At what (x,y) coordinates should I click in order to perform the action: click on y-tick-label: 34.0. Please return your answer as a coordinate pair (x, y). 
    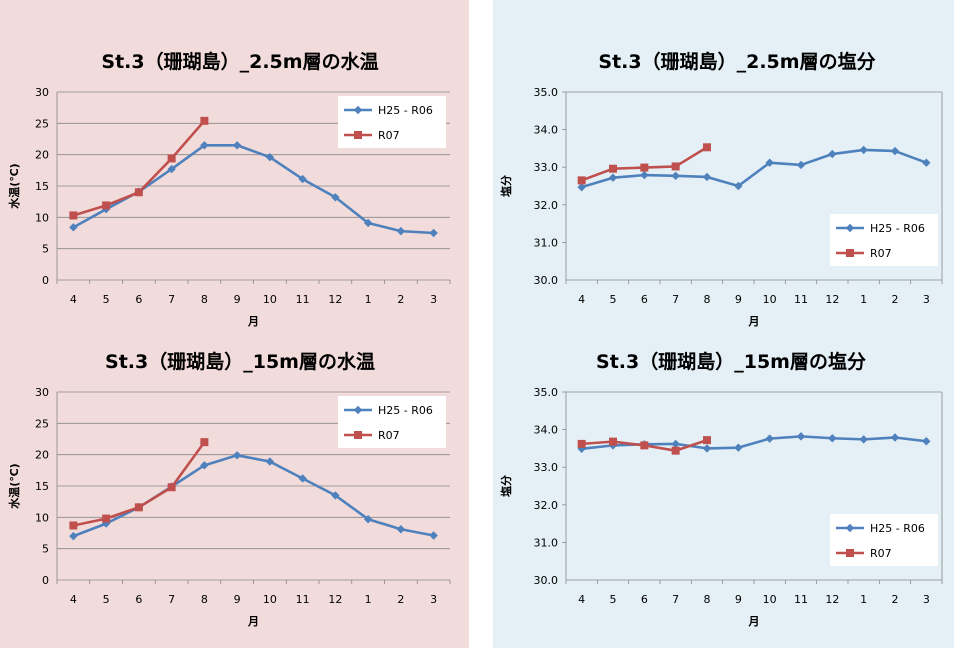
    Looking at the image, I should click on (546, 130).